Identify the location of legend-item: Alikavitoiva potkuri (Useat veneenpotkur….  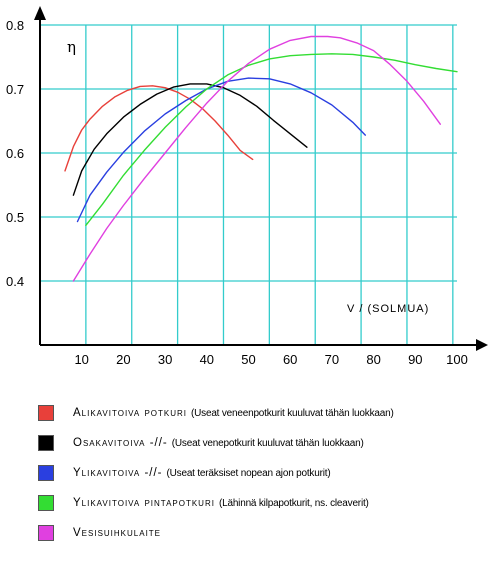
(268, 413).